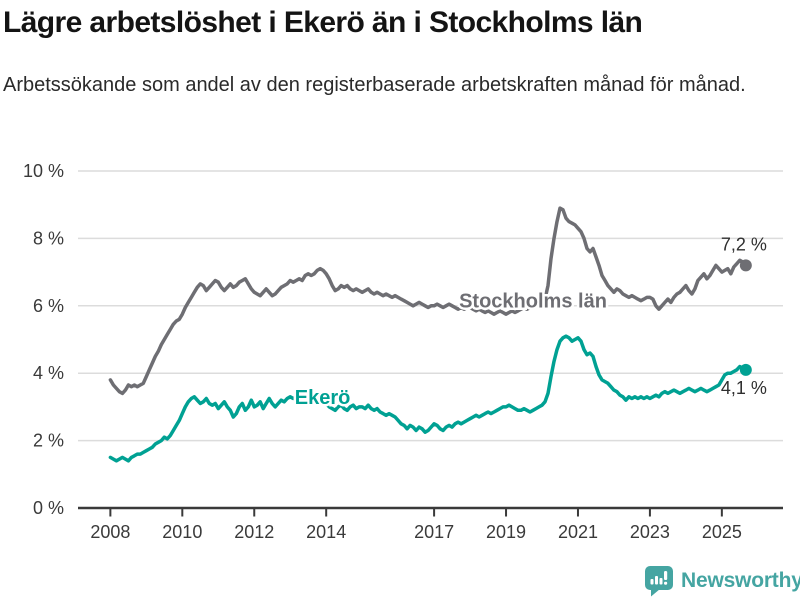 This screenshot has width=800, height=600. I want to click on newsworthy-logo: Newsworthy, so click(722, 581).